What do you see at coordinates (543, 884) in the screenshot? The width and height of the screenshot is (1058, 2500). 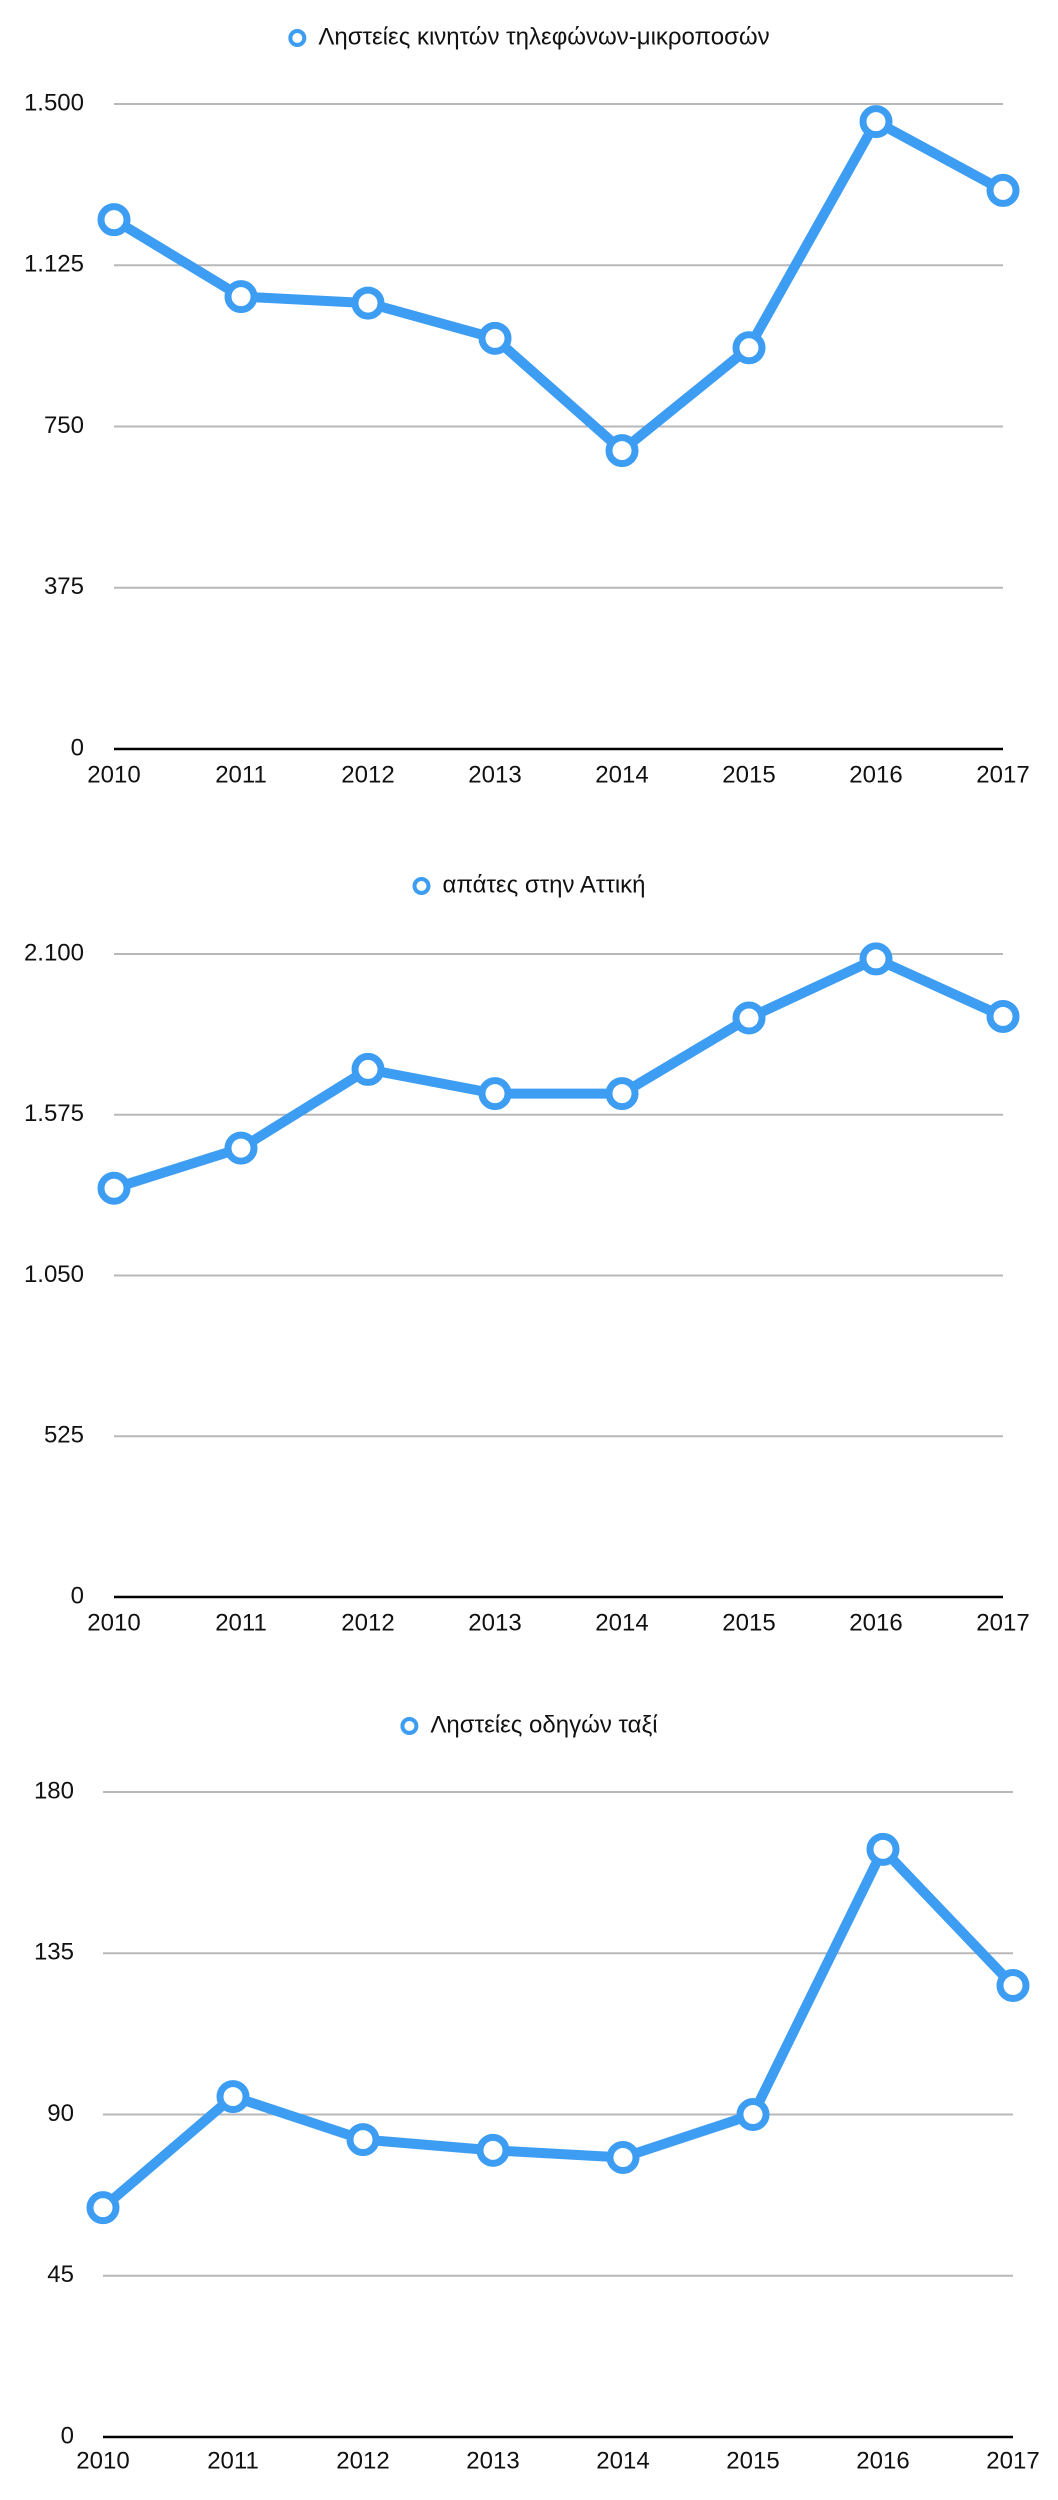 I see `legend-label: απάτες στην Αττική` at bounding box center [543, 884].